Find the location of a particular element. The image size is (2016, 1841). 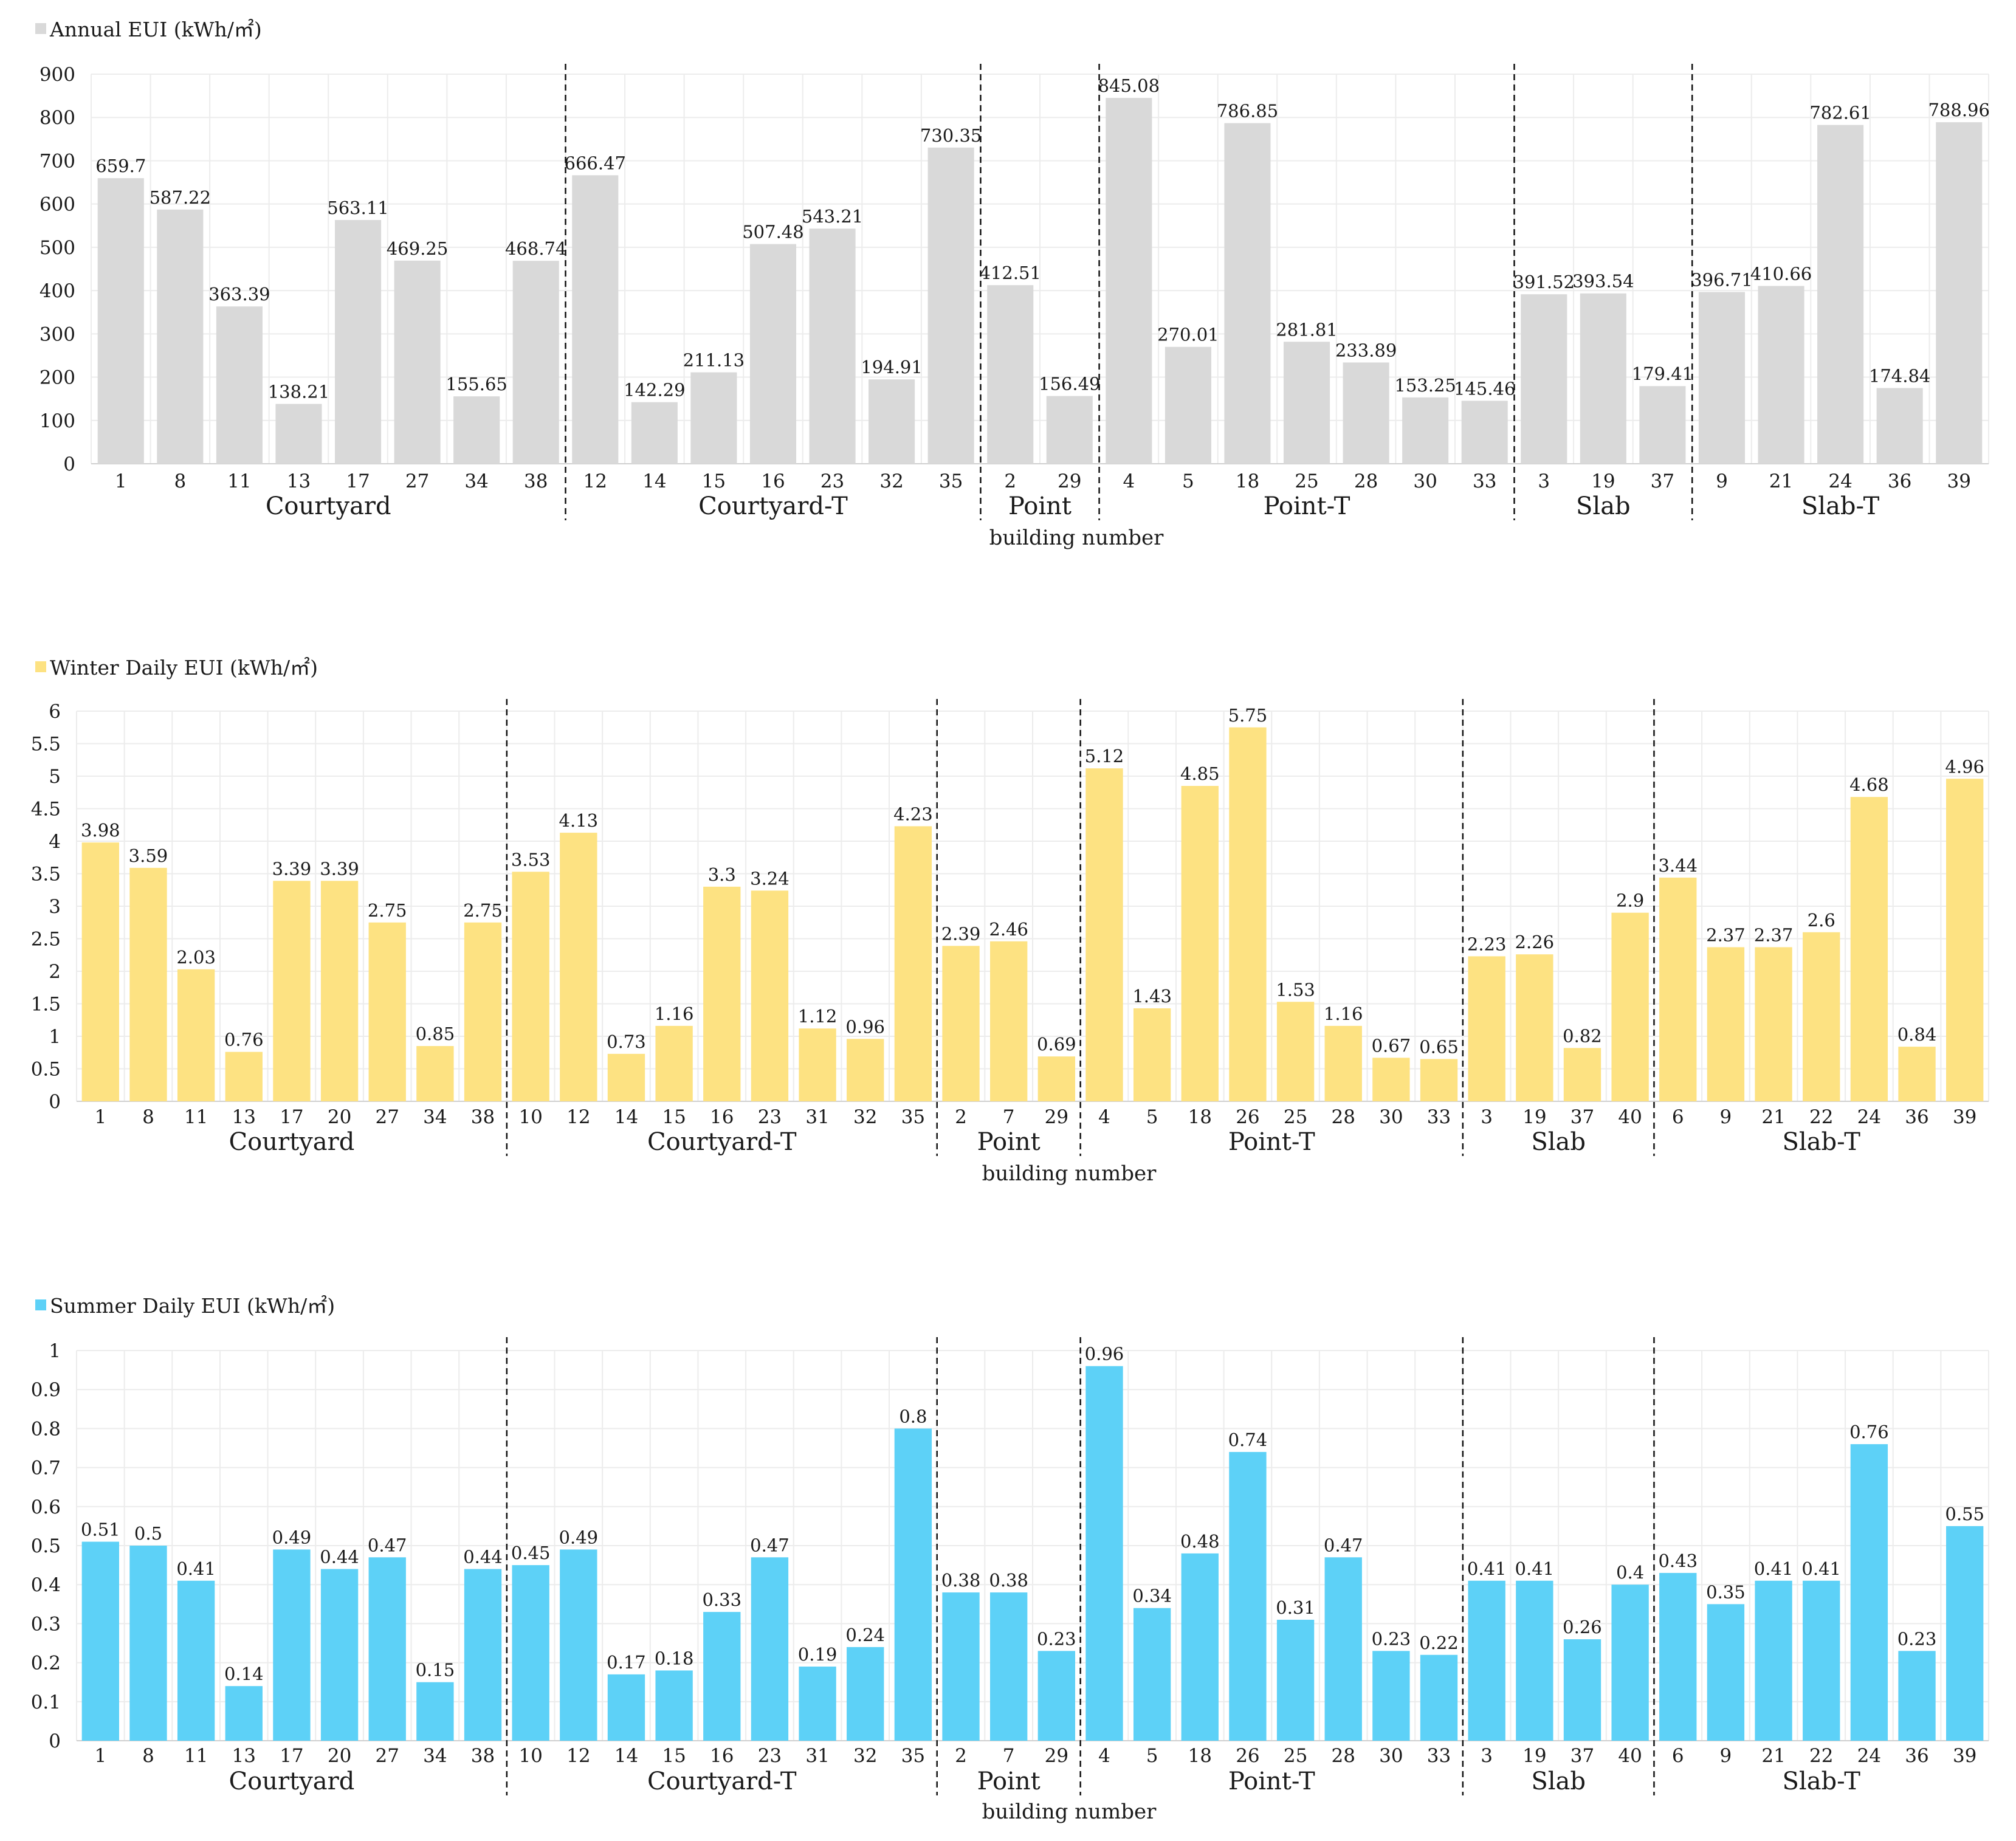

y-tick-label: 0 is located at coordinates (55, 1102).